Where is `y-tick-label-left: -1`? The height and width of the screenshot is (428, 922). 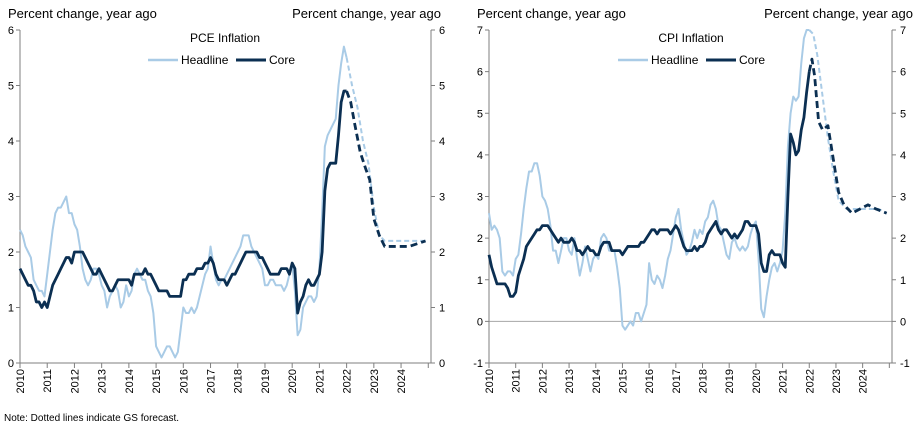 y-tick-label-left: -1 is located at coordinates (478, 364).